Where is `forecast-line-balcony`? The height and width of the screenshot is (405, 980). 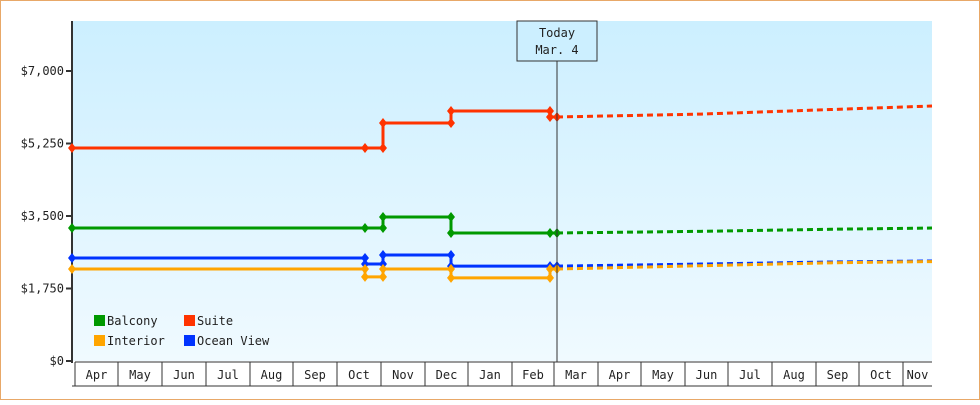
forecast-line-balcony is located at coordinates (744, 230).